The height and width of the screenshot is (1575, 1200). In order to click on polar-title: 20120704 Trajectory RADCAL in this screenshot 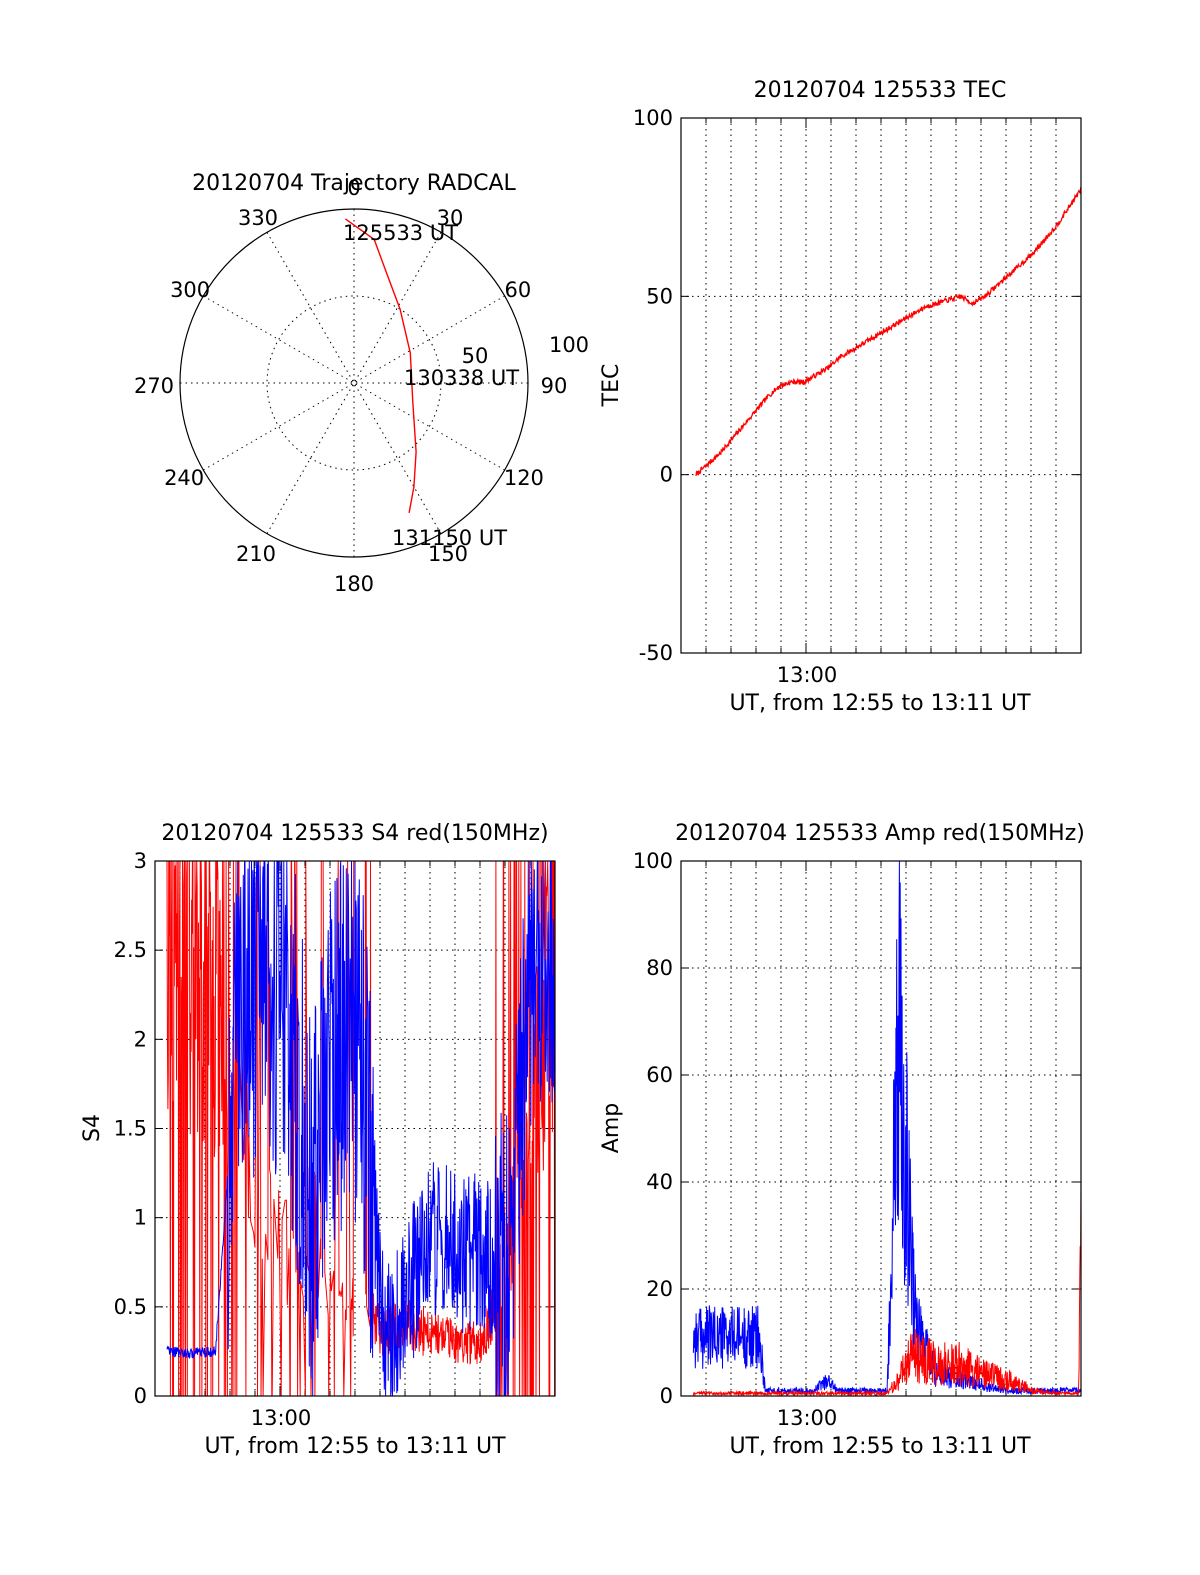, I will do `click(354, 183)`.